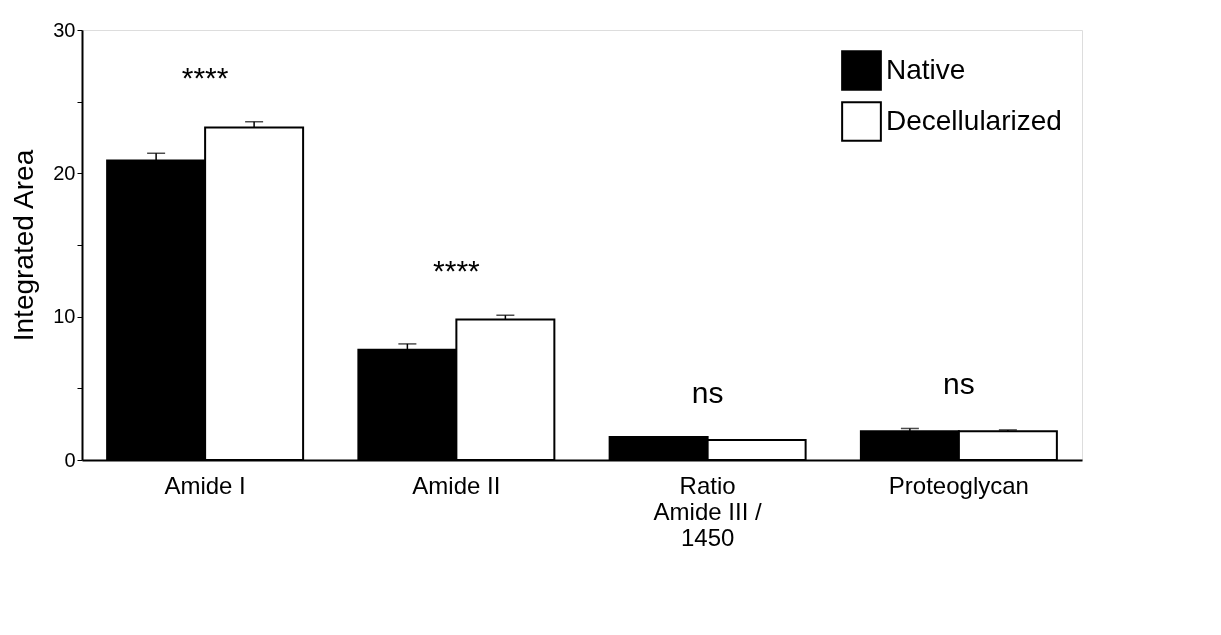  I want to click on legend-label: Native, so click(926, 69).